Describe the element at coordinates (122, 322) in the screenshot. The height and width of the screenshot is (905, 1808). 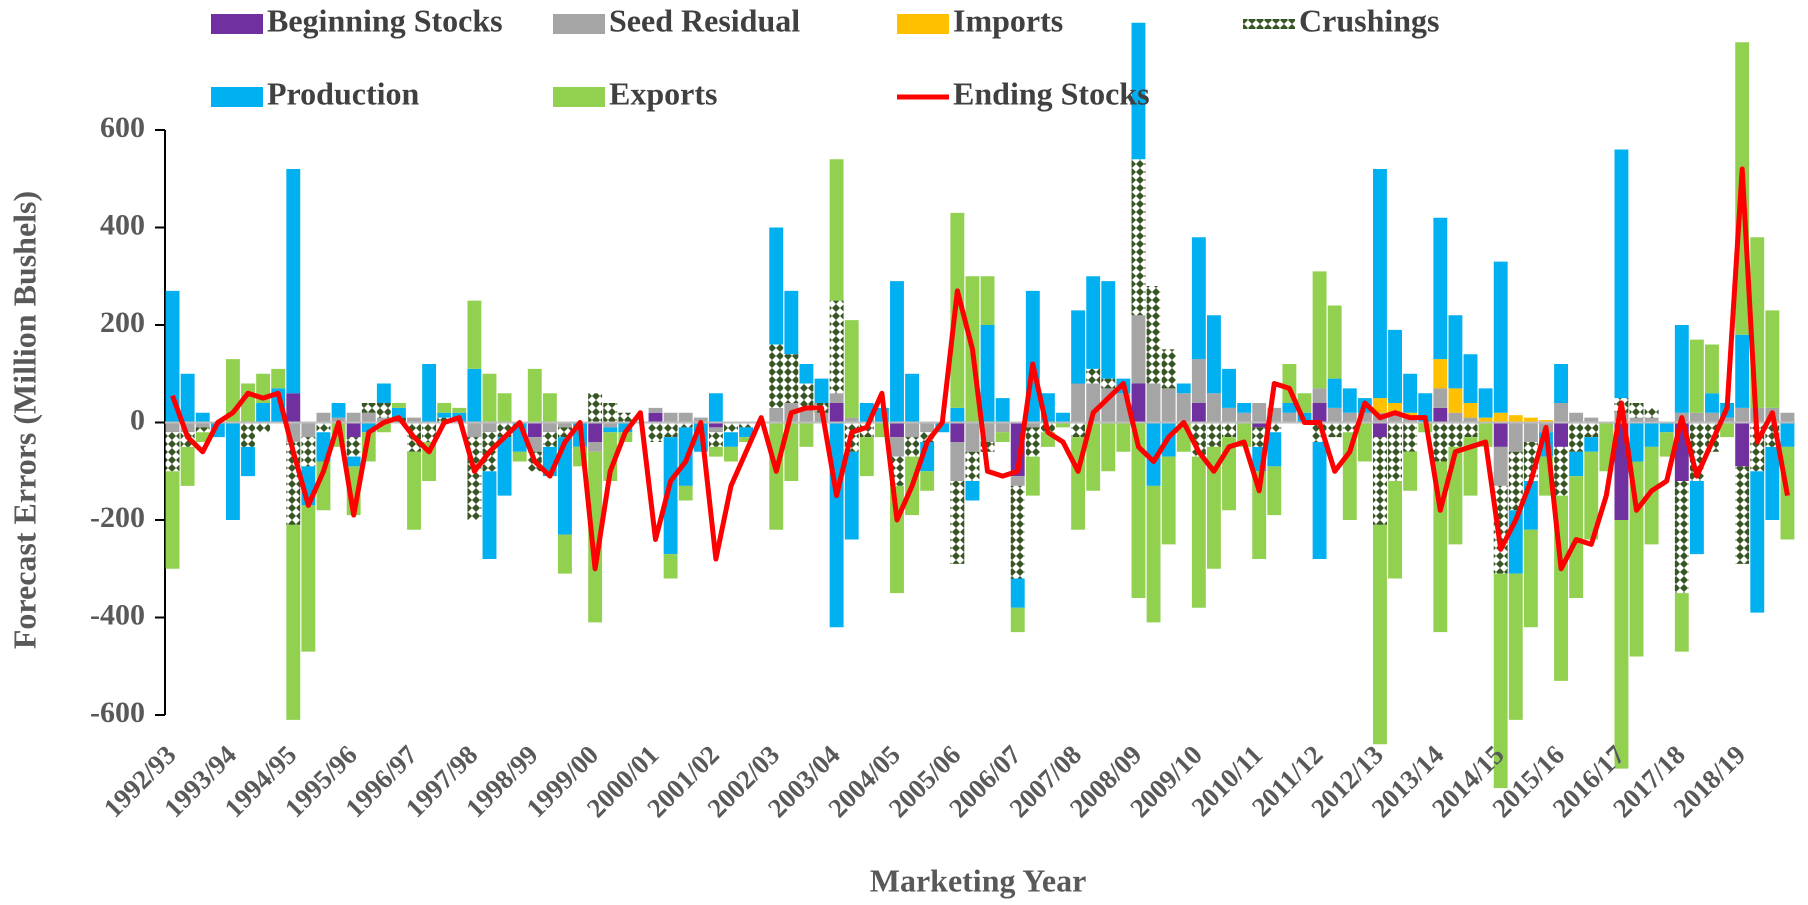
I see `y-tick-label: 200` at that location.